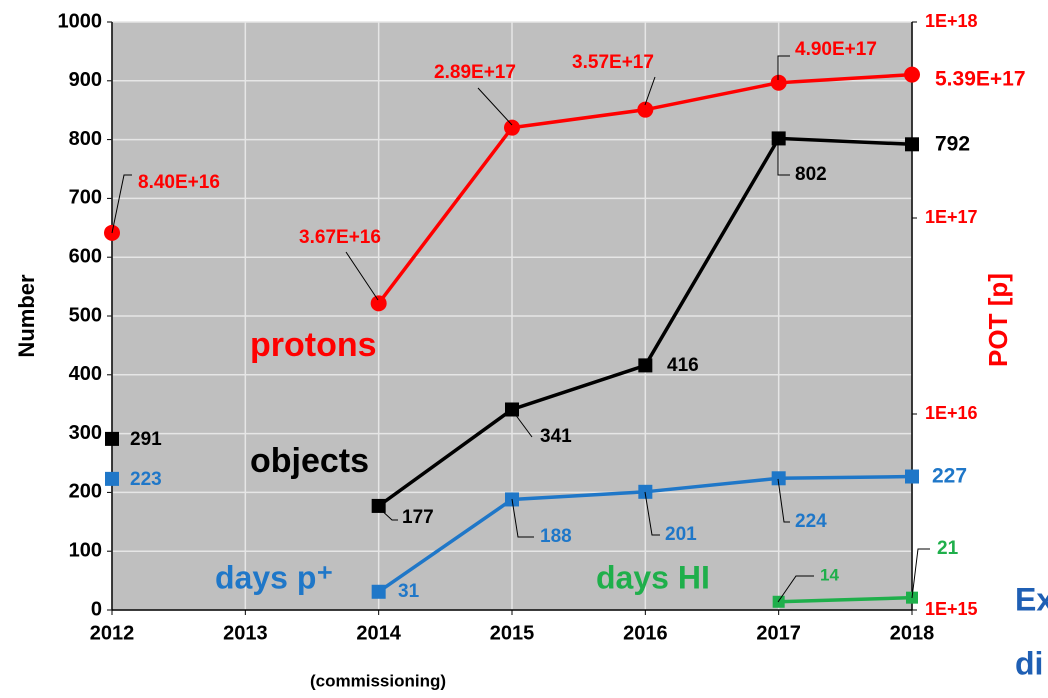 This screenshot has height=698, width=1048. What do you see at coordinates (845, 599) in the screenshot?
I see `series-line` at bounding box center [845, 599].